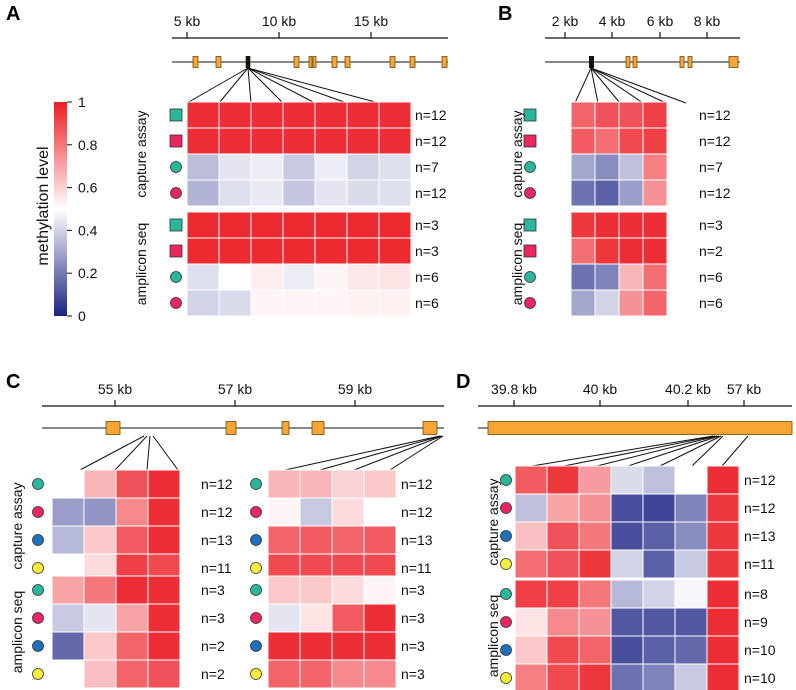 This screenshot has height=690, width=796. Describe the element at coordinates (600, 389) in the screenshot. I see `axis-tick-label: 40 kb` at that location.